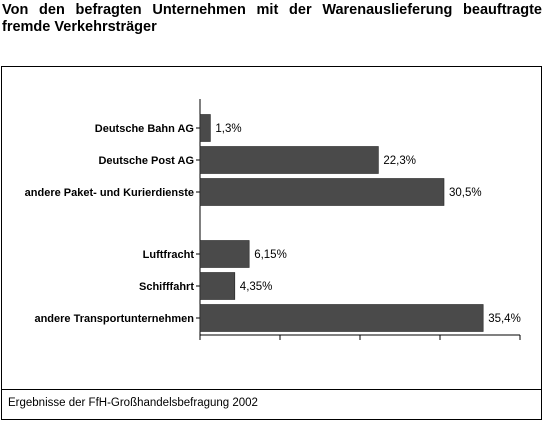 This screenshot has width=545, height=424. I want to click on value-label: 35,4%, so click(504, 319).